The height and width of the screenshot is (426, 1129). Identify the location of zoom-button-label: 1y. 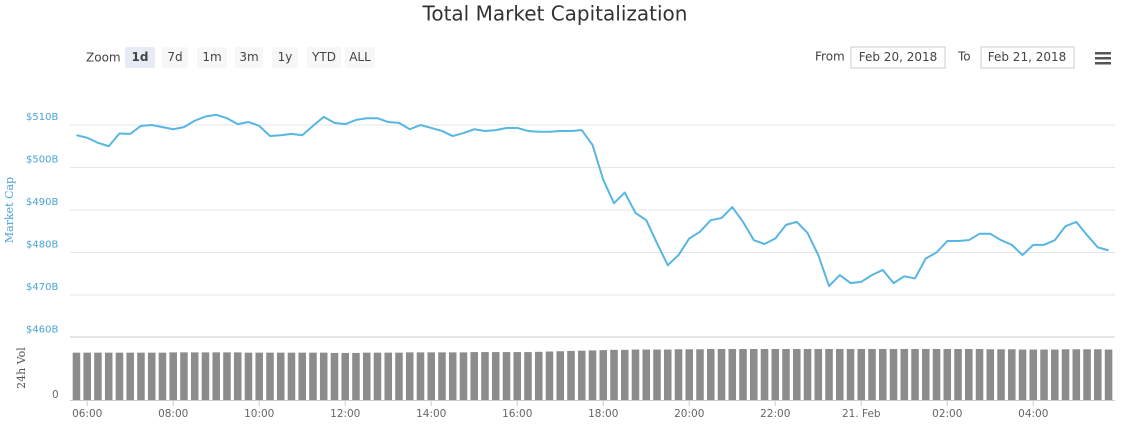
(285, 57).